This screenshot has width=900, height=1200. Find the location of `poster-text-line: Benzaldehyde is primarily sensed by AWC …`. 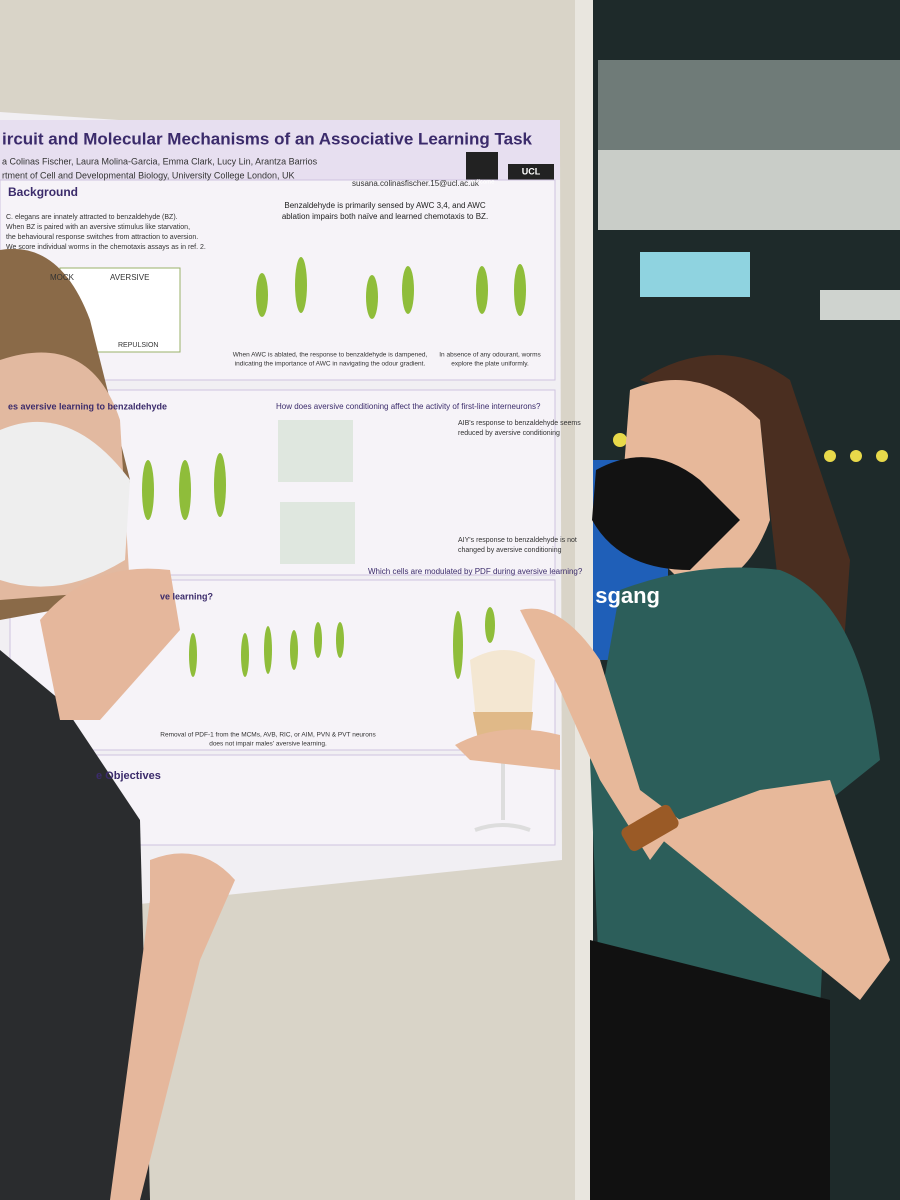

poster-text-line: Benzaldehyde is primarily sensed by AWC … is located at coordinates (385, 205).